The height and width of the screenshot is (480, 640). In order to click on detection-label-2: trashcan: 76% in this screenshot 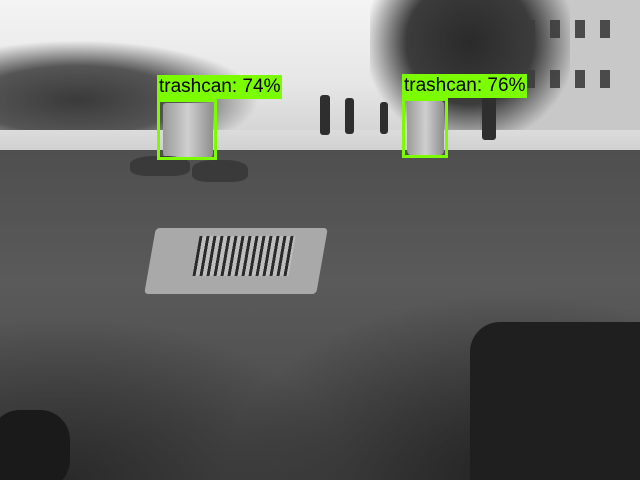, I will do `click(465, 86)`.